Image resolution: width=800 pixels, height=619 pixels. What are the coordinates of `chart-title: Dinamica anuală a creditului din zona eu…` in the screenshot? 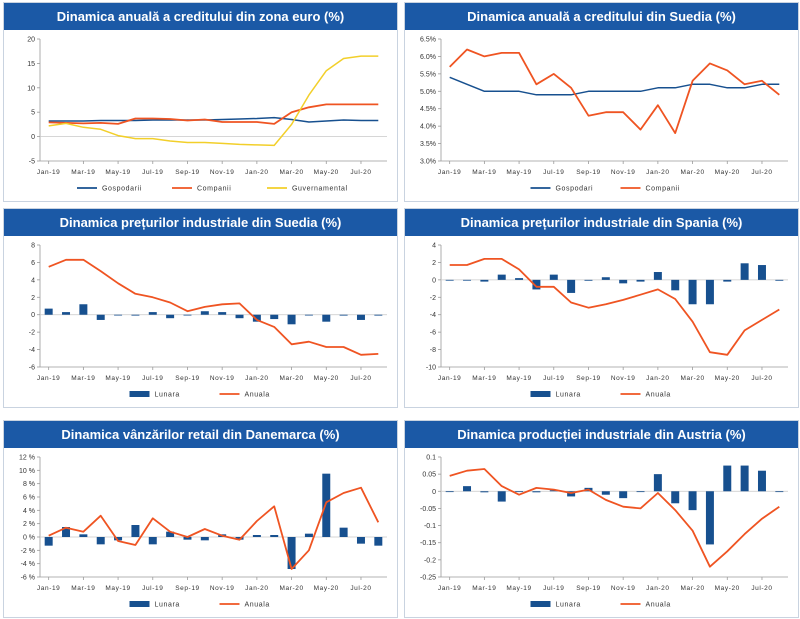 It's located at (200, 16).